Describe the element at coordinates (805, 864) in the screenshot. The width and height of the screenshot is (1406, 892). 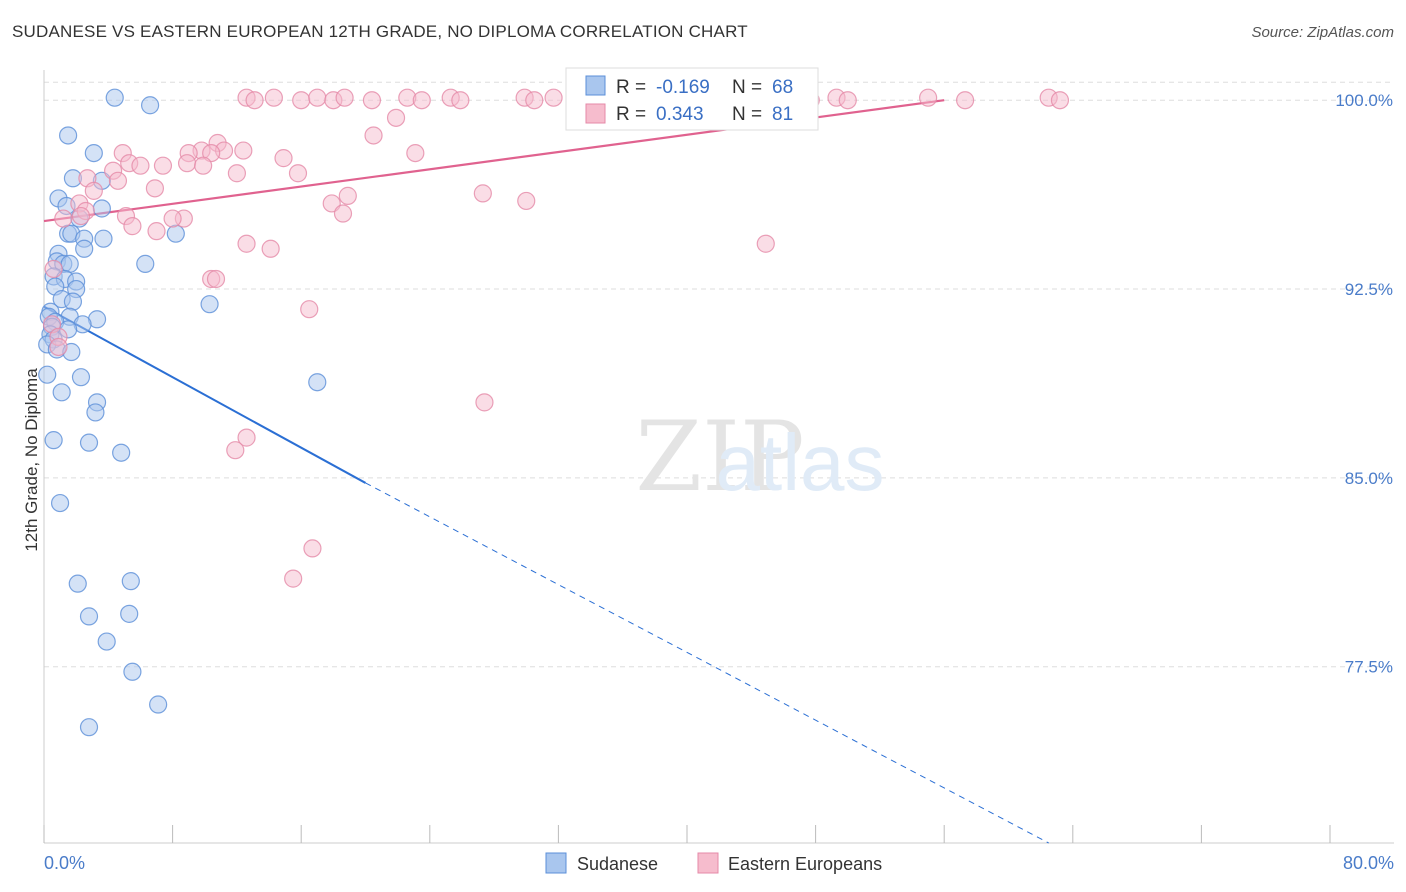
I see `series-legend-label-eastern-europeans: Eastern Europeans` at that location.